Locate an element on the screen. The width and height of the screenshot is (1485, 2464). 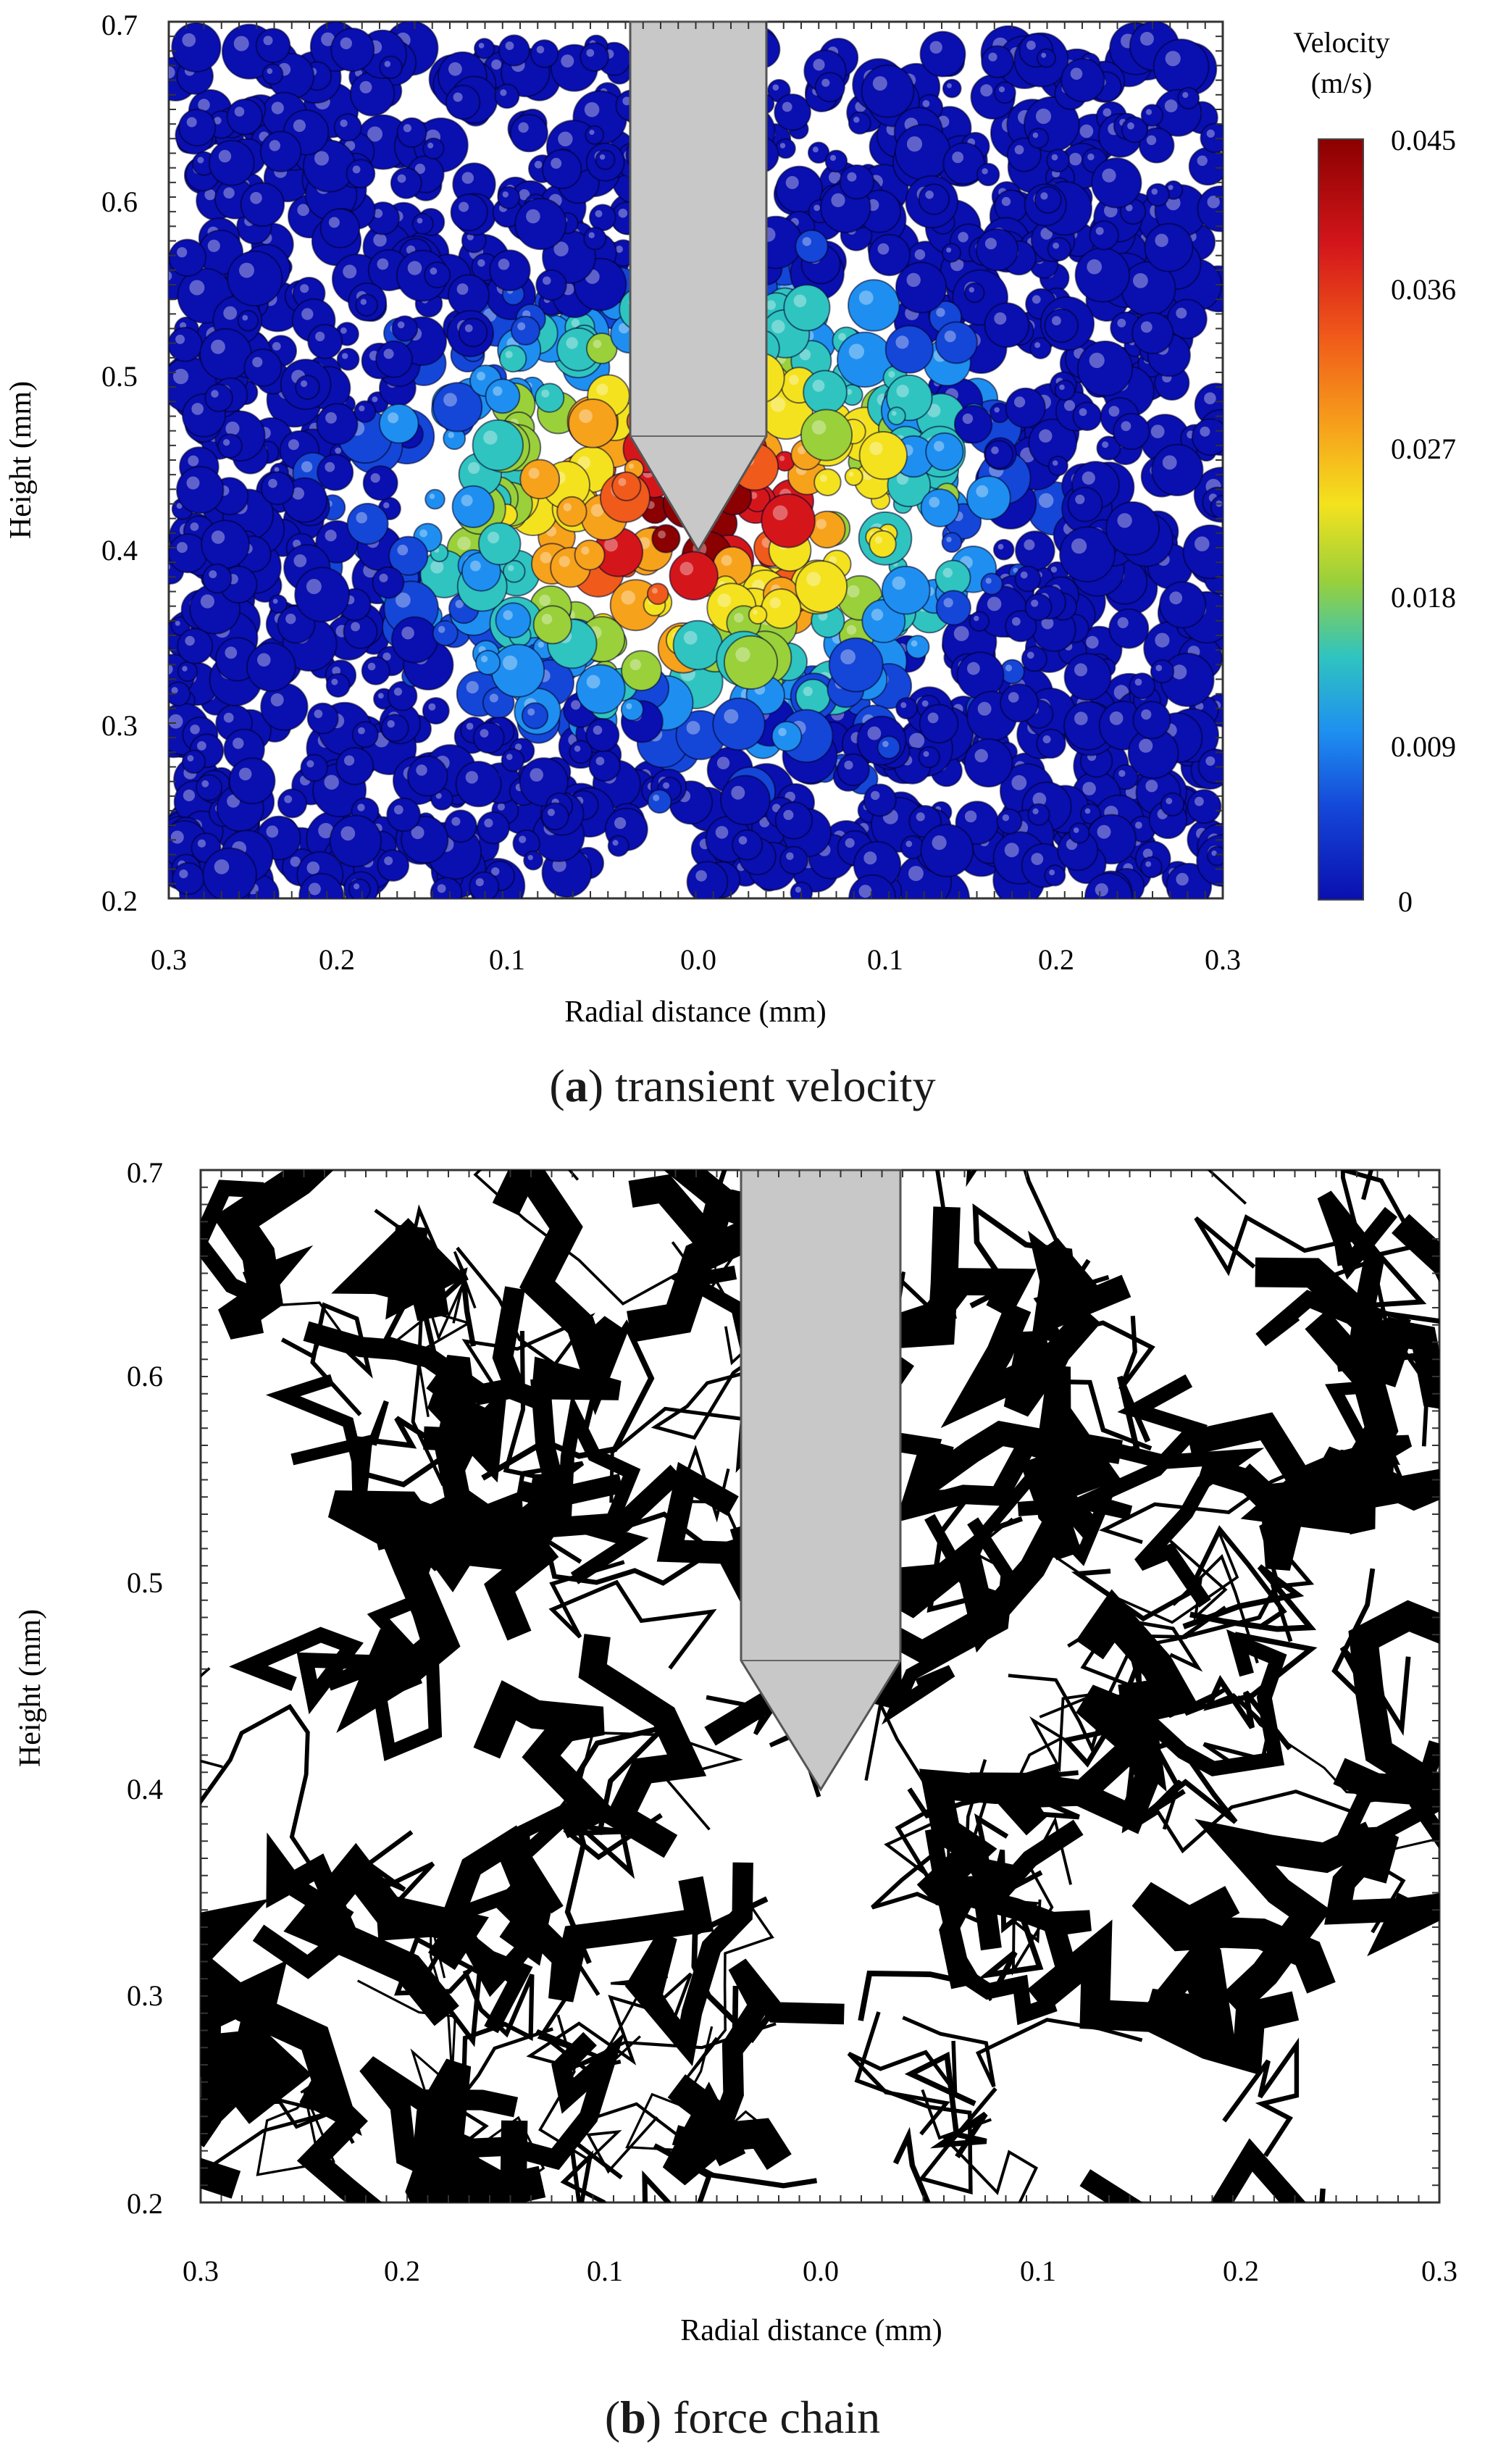
x-tick-label: 0.0 is located at coordinates (698, 959).